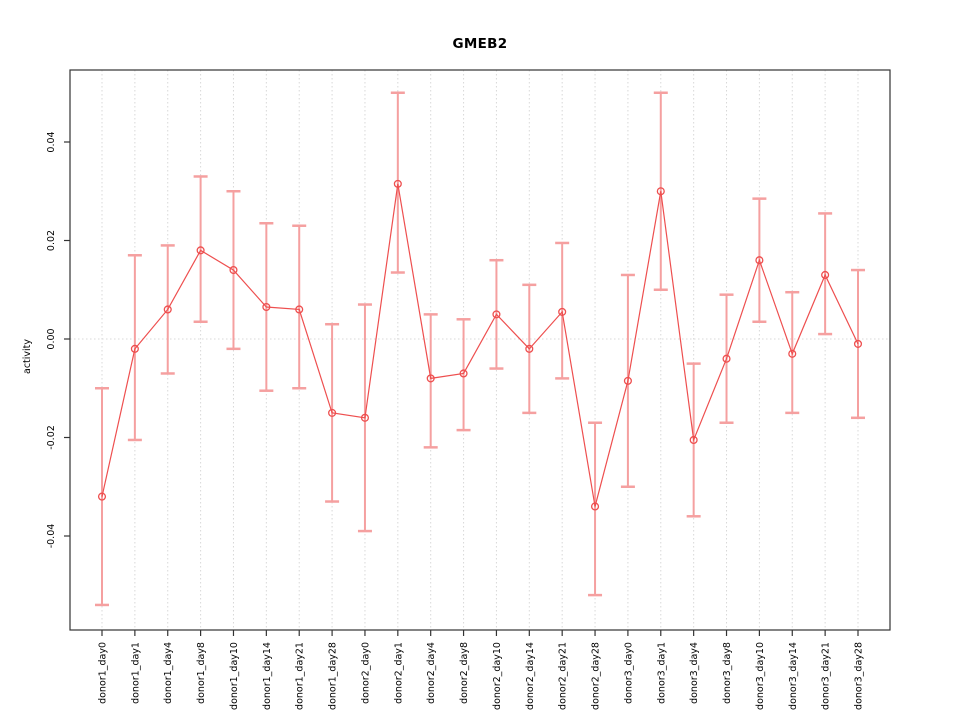 Image resolution: width=960 pixels, height=720 pixels. What do you see at coordinates (51, 536) in the screenshot?
I see `y-tick-label: -0.04` at bounding box center [51, 536].